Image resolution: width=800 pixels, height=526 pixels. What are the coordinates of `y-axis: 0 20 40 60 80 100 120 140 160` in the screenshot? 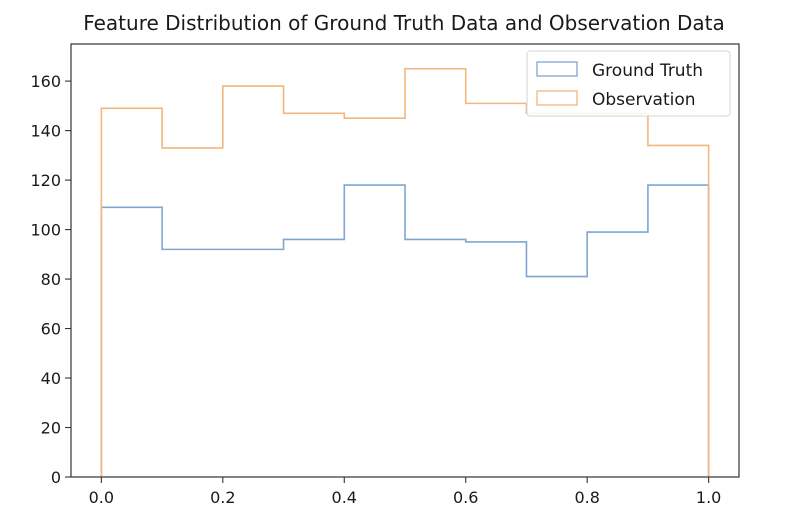 It's located at (50, 279).